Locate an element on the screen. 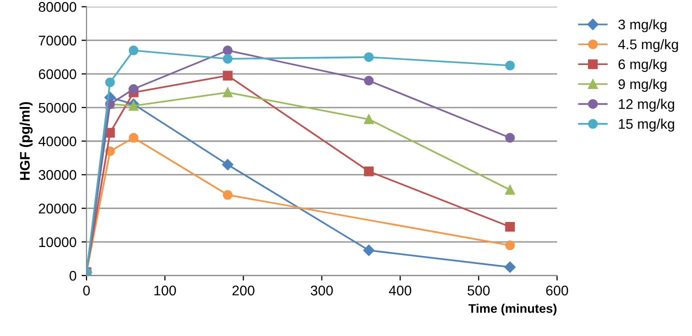 This screenshot has height=336, width=692. y-tick-label: 30000 is located at coordinates (57, 175).